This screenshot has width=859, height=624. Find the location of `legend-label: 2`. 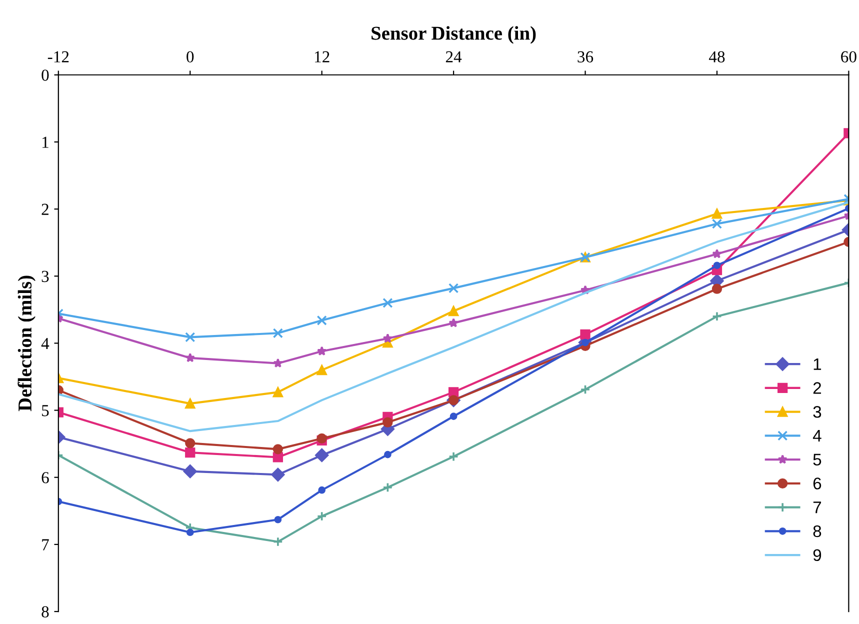

legend-label: 2 is located at coordinates (817, 388).